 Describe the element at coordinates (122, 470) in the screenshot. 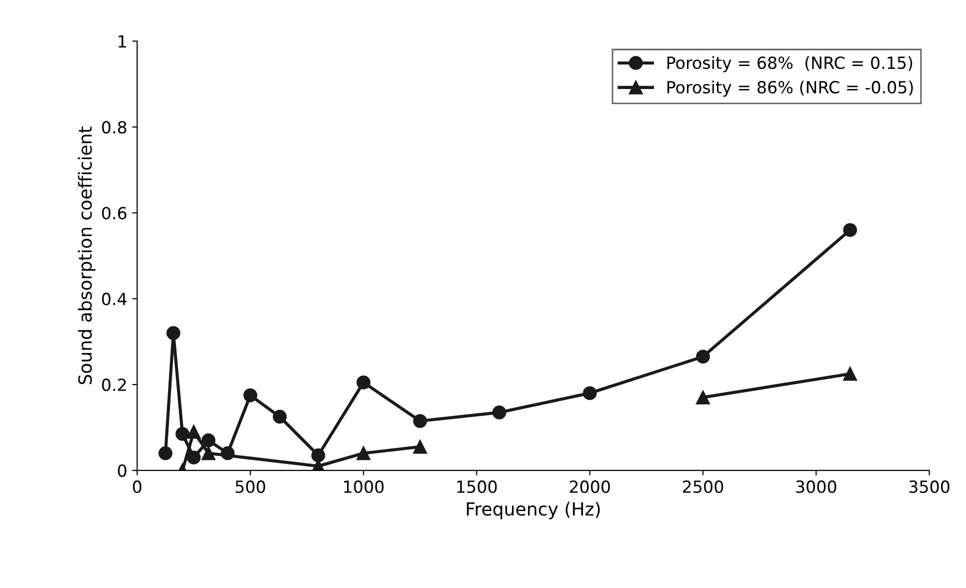

I see `y-tick-label: 0` at that location.